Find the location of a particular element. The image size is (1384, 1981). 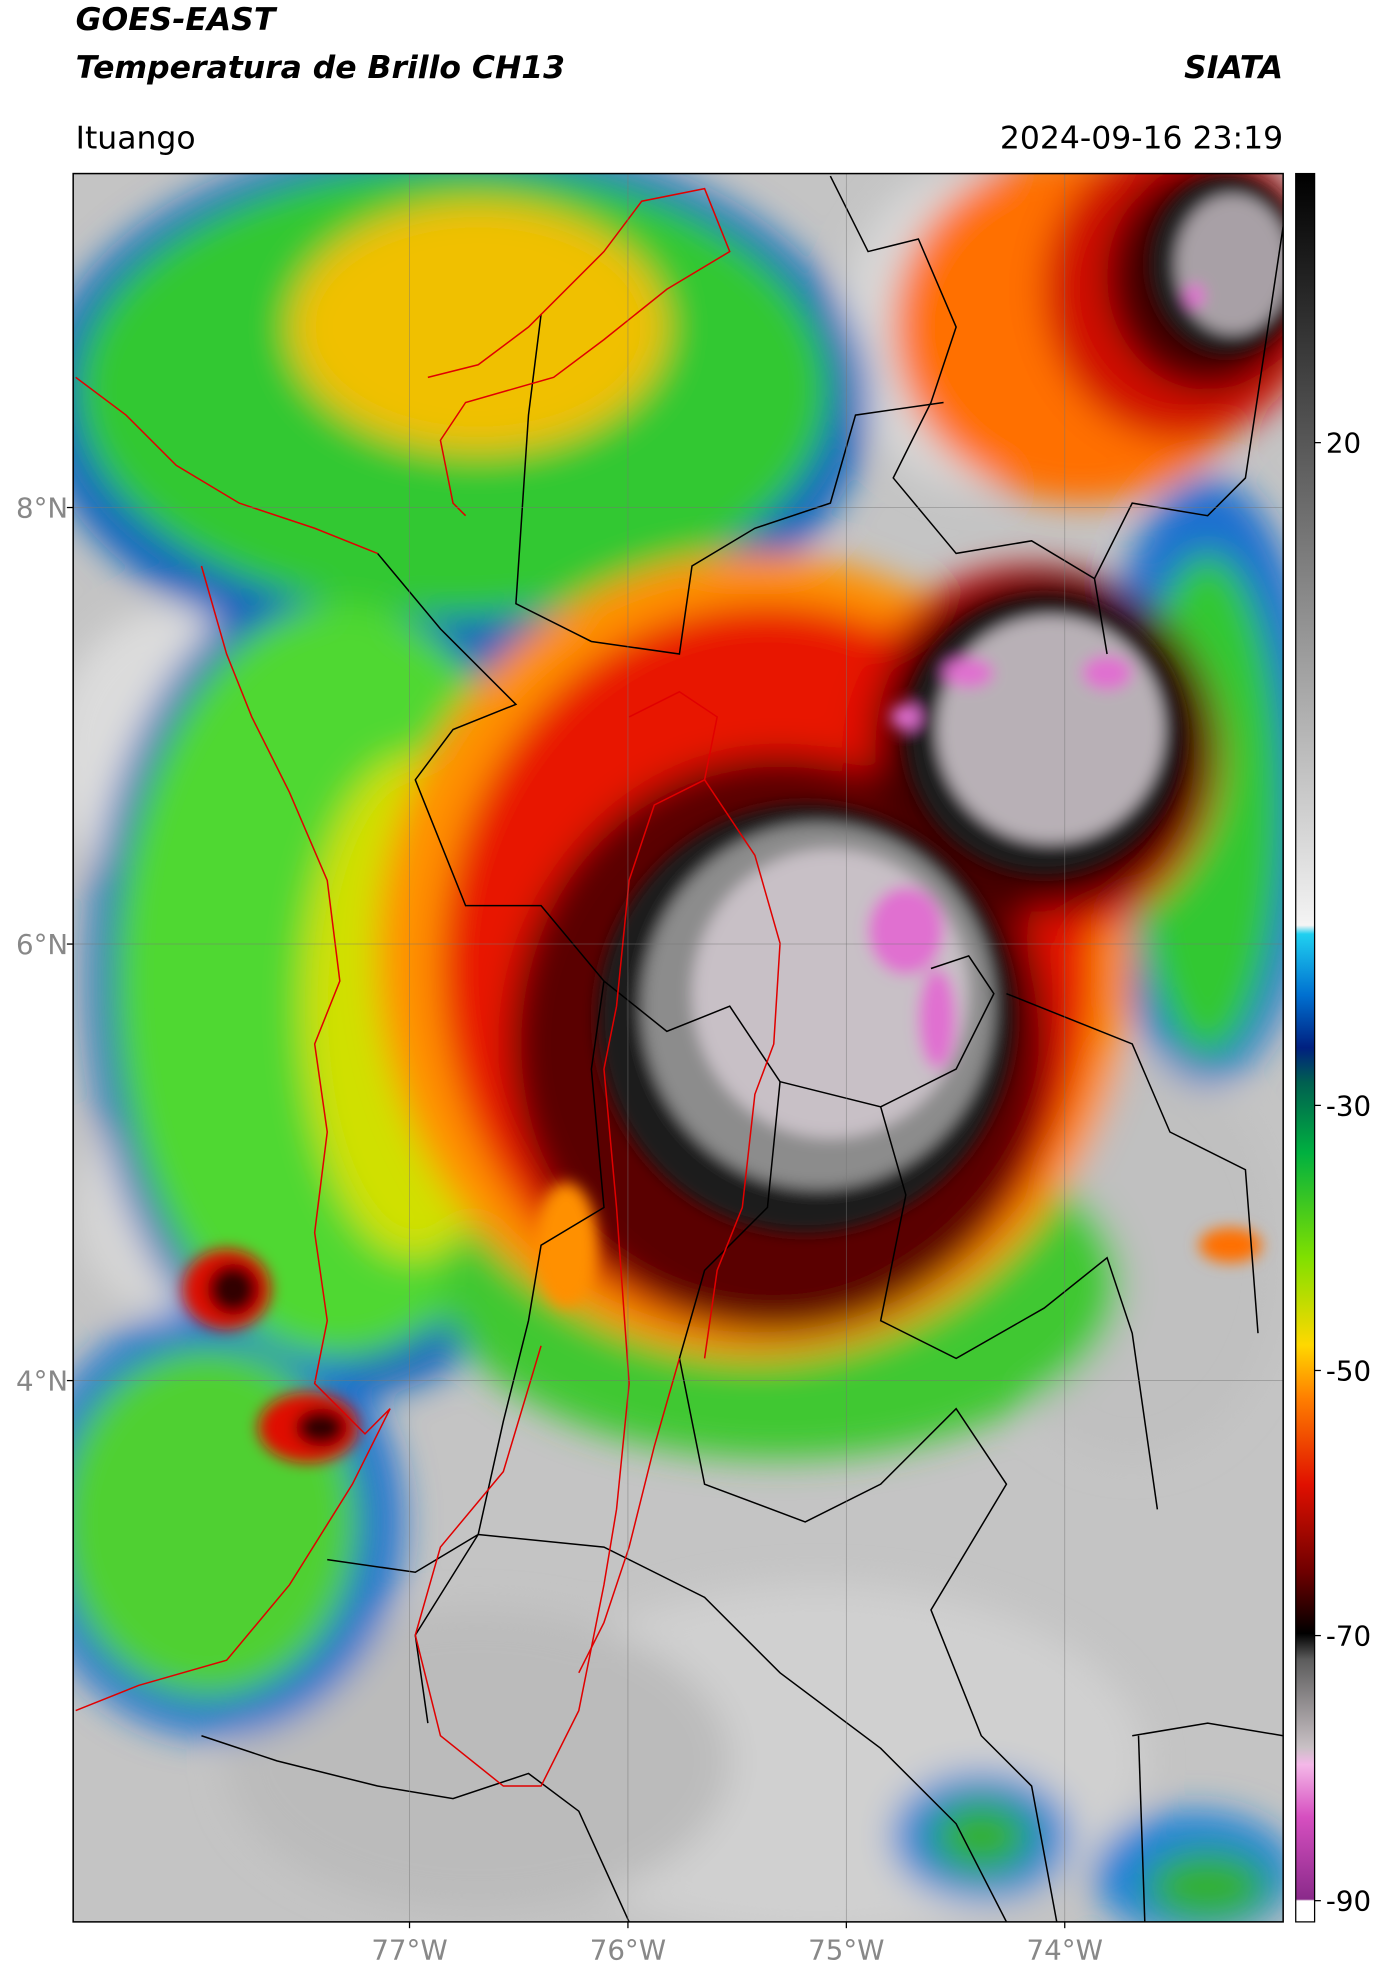

lat-tick-label: 8°N is located at coordinates (42, 508).